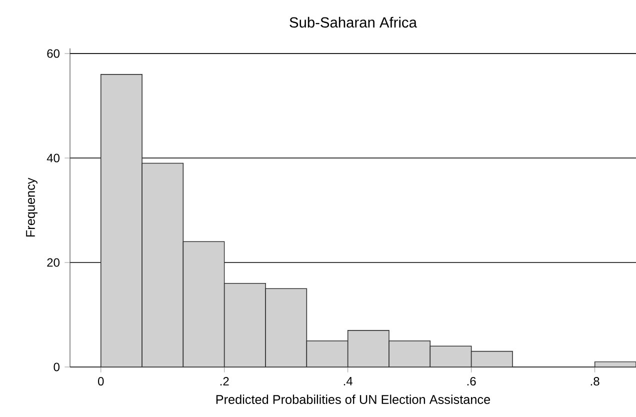 The width and height of the screenshot is (636, 417). Describe the element at coordinates (53, 262) in the screenshot. I see `y-tick-label: 20` at that location.